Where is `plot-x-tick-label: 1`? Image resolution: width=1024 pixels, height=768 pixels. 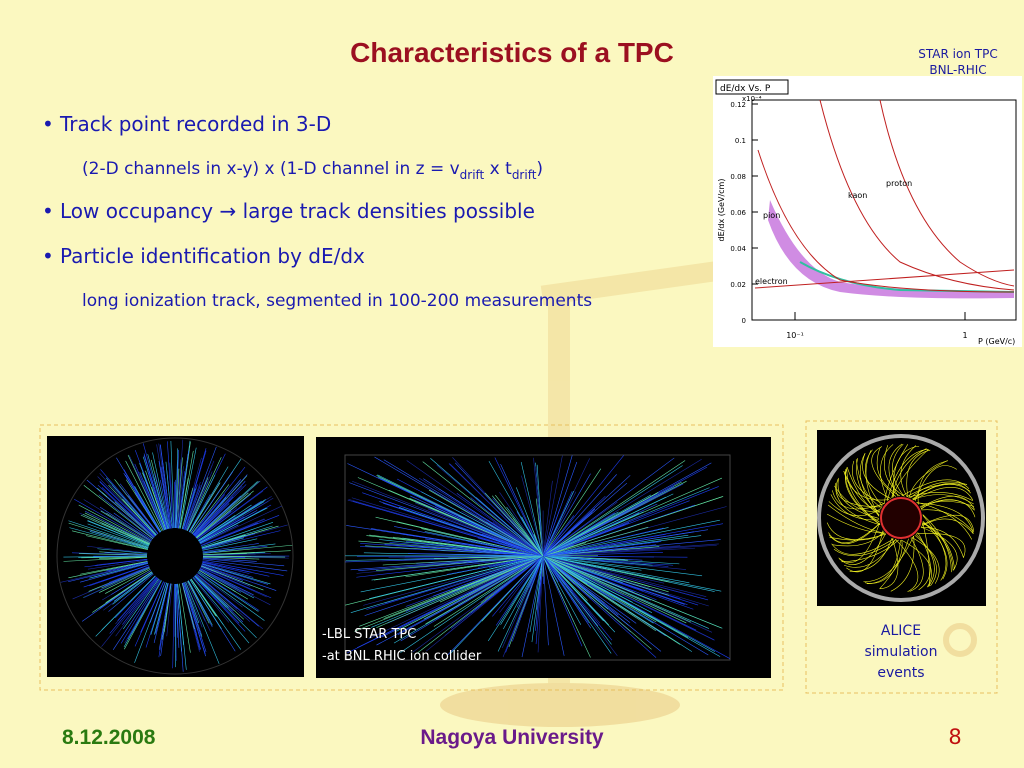
plot-x-tick-label: 1 is located at coordinates (964, 335).